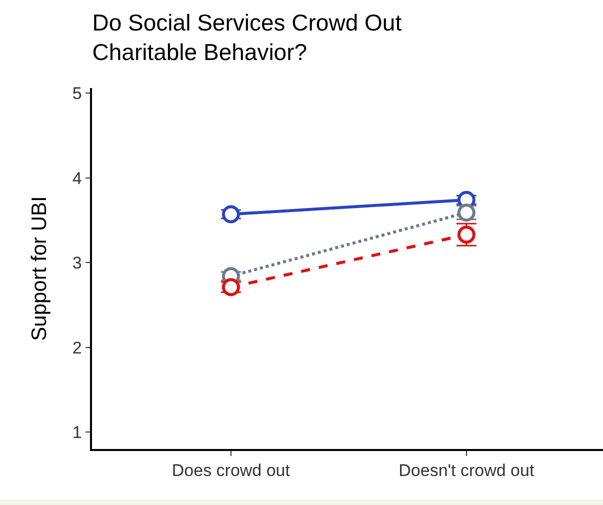  Describe the element at coordinates (77, 178) in the screenshot. I see `y-tick-label: 4` at that location.